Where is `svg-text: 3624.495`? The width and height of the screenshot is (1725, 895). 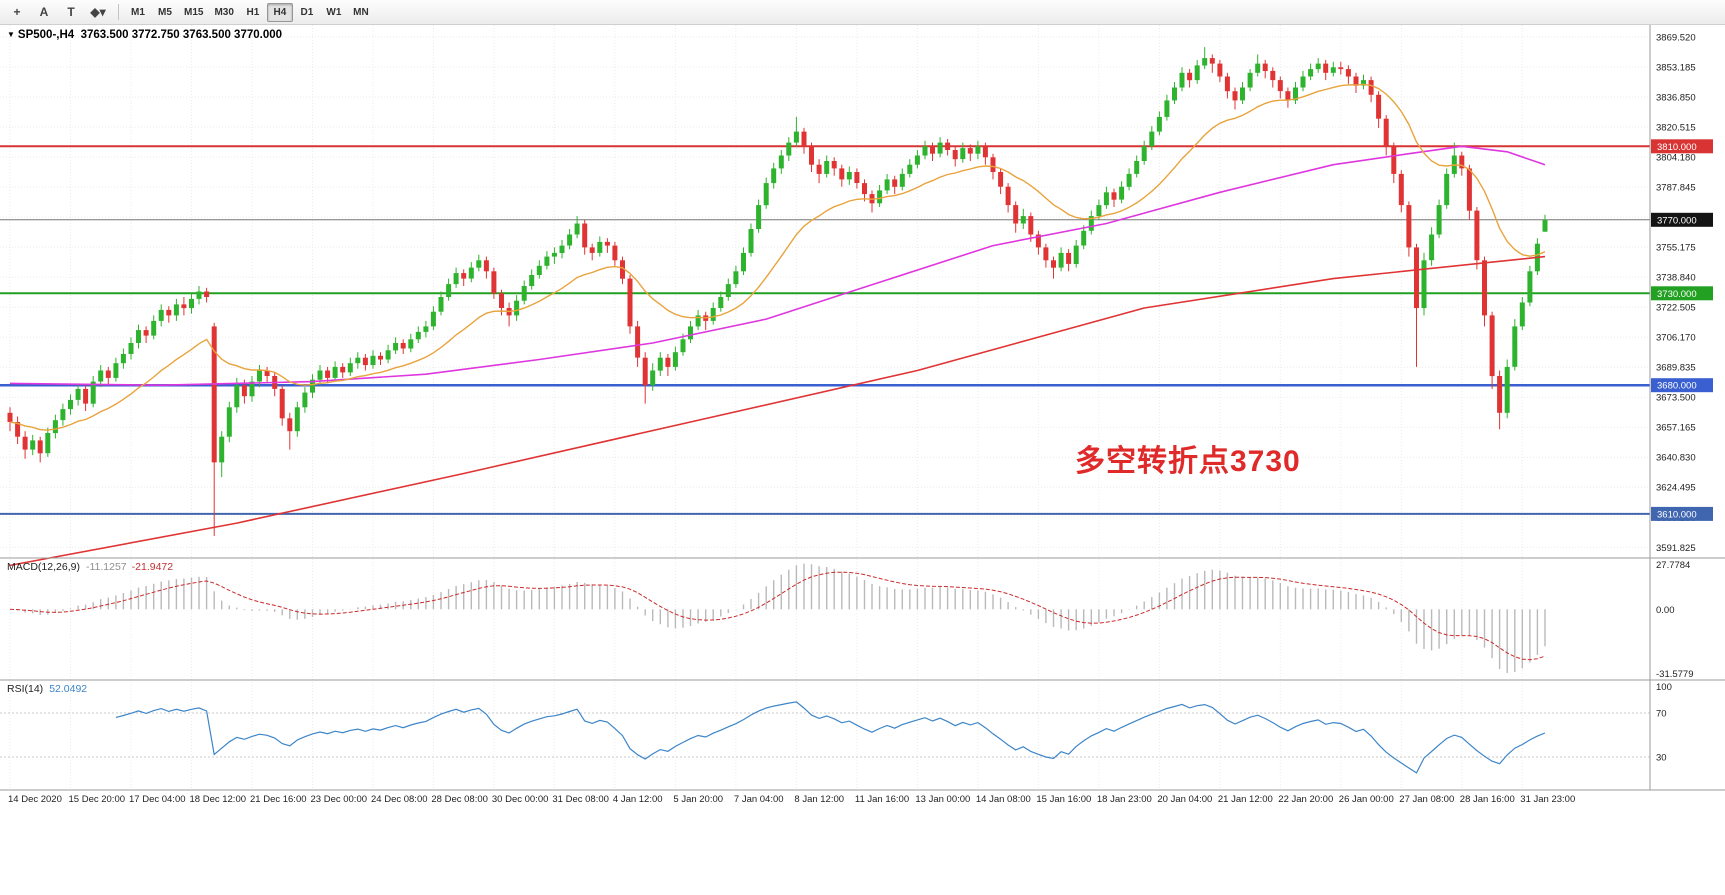 svg-text: 3624.495 is located at coordinates (1676, 488).